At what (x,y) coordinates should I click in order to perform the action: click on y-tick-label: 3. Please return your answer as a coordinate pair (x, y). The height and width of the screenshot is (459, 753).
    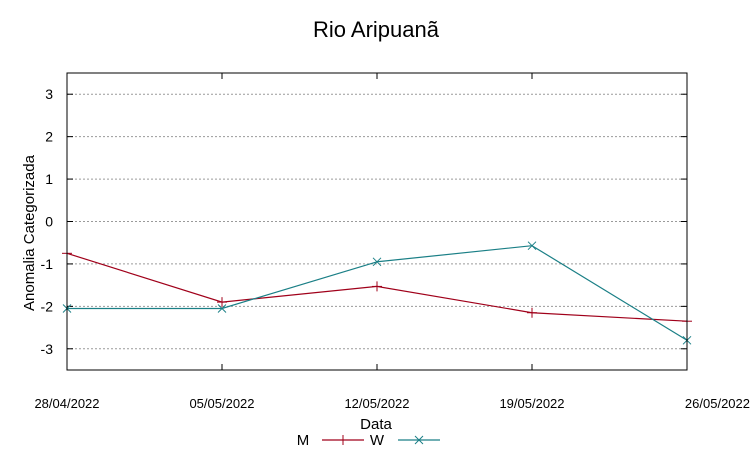
    Looking at the image, I should click on (49, 94).